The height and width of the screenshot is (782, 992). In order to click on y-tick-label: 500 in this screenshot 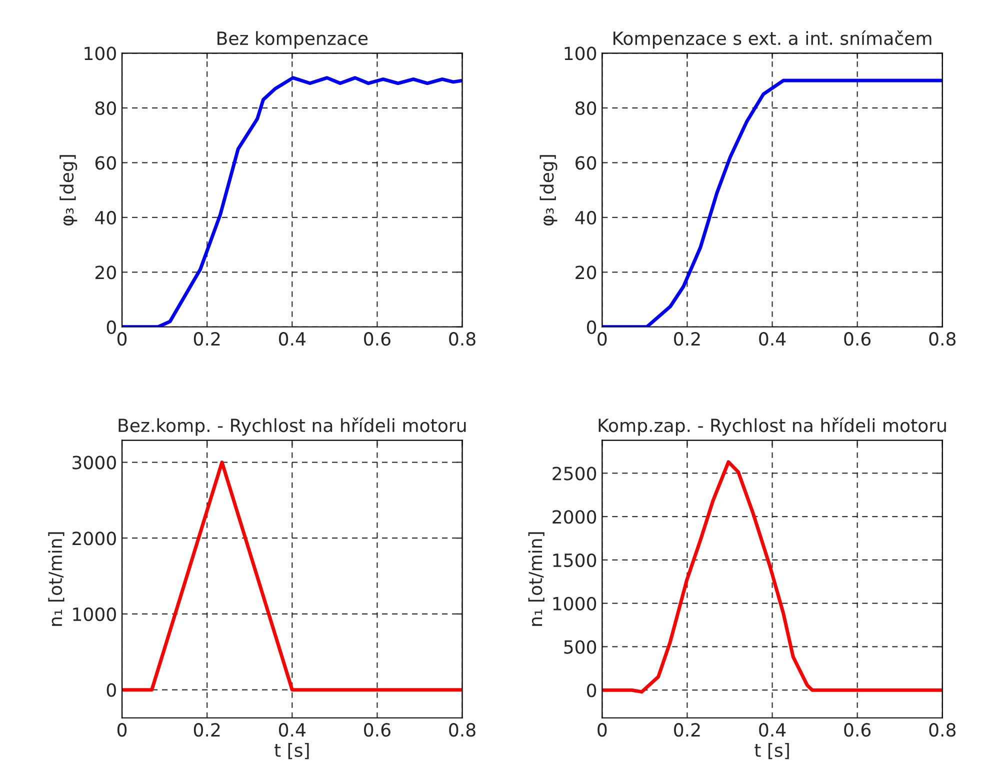, I will do `click(580, 647)`.